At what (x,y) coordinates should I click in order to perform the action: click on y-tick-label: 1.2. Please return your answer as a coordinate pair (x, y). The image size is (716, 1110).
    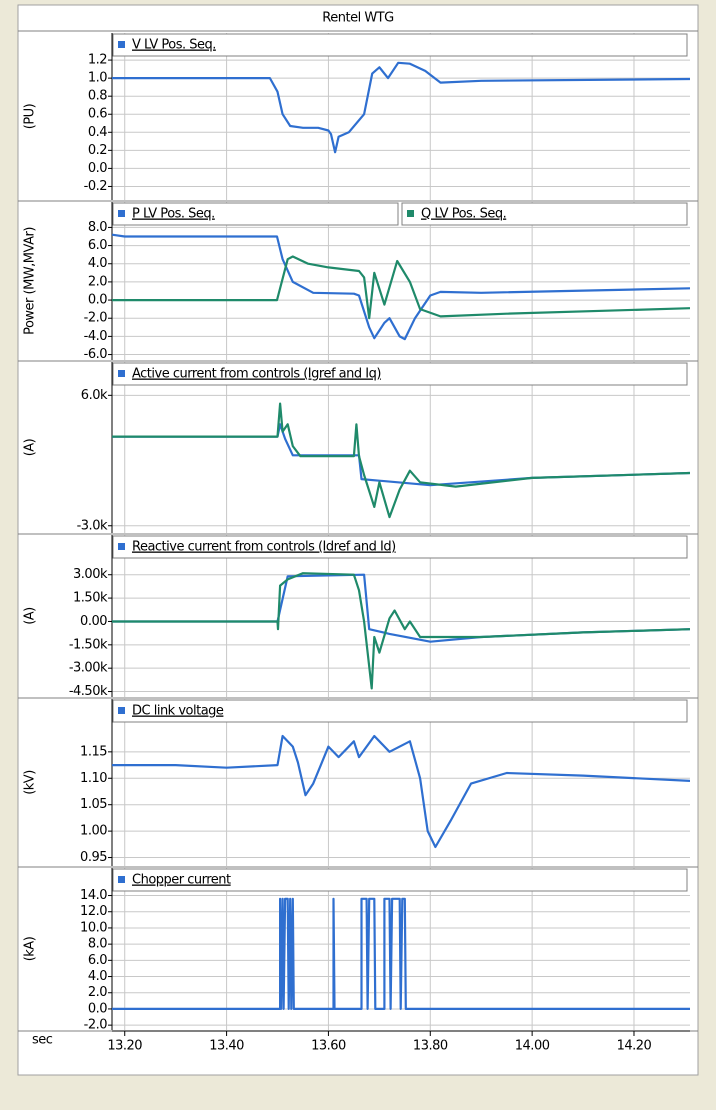
    Looking at the image, I should click on (97, 60).